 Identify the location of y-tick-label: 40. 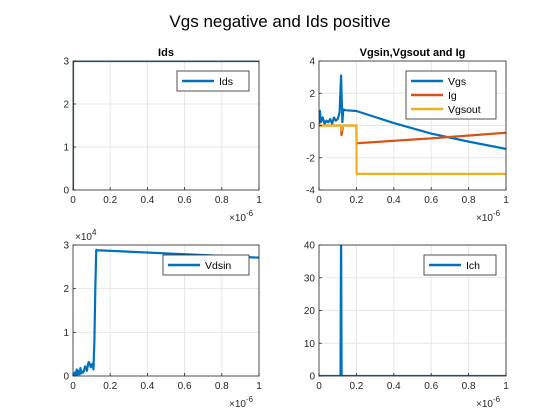
(310, 246).